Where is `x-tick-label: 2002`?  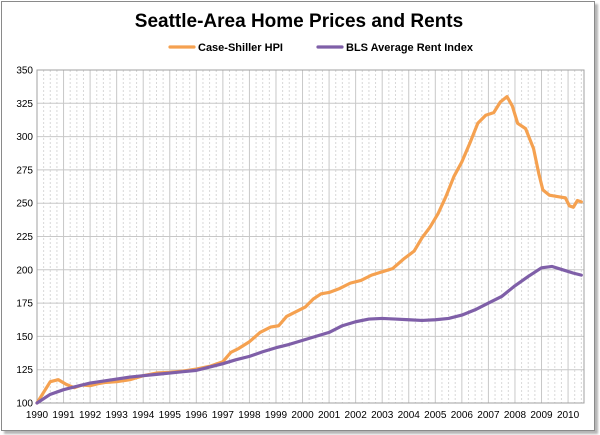
x-tick-label: 2002 is located at coordinates (356, 415).